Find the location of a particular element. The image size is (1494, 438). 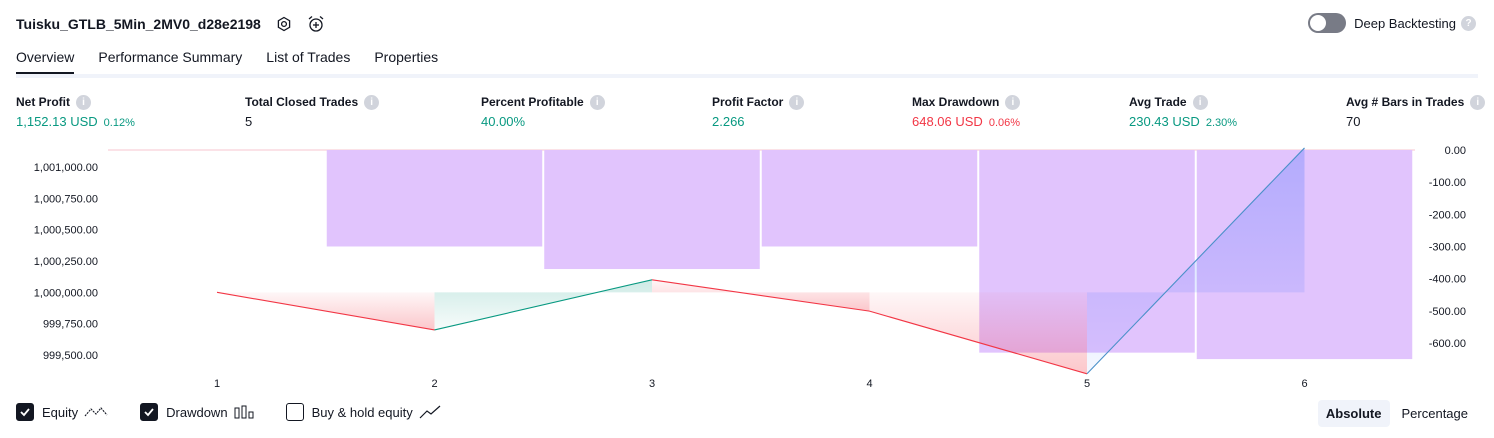

drawdown-axis-tick: 0.00 is located at coordinates (1455, 151).